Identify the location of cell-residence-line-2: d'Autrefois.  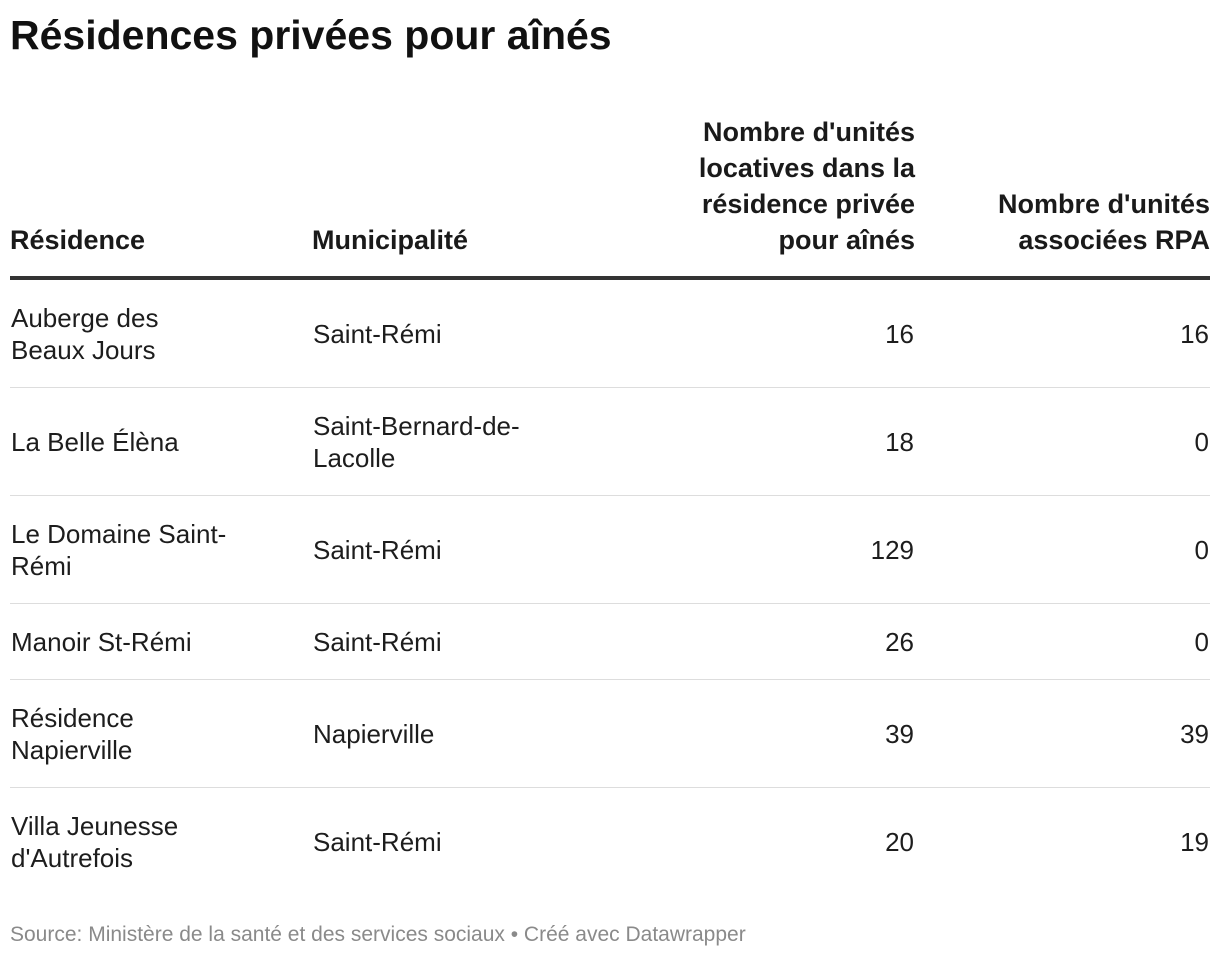
(72, 857).